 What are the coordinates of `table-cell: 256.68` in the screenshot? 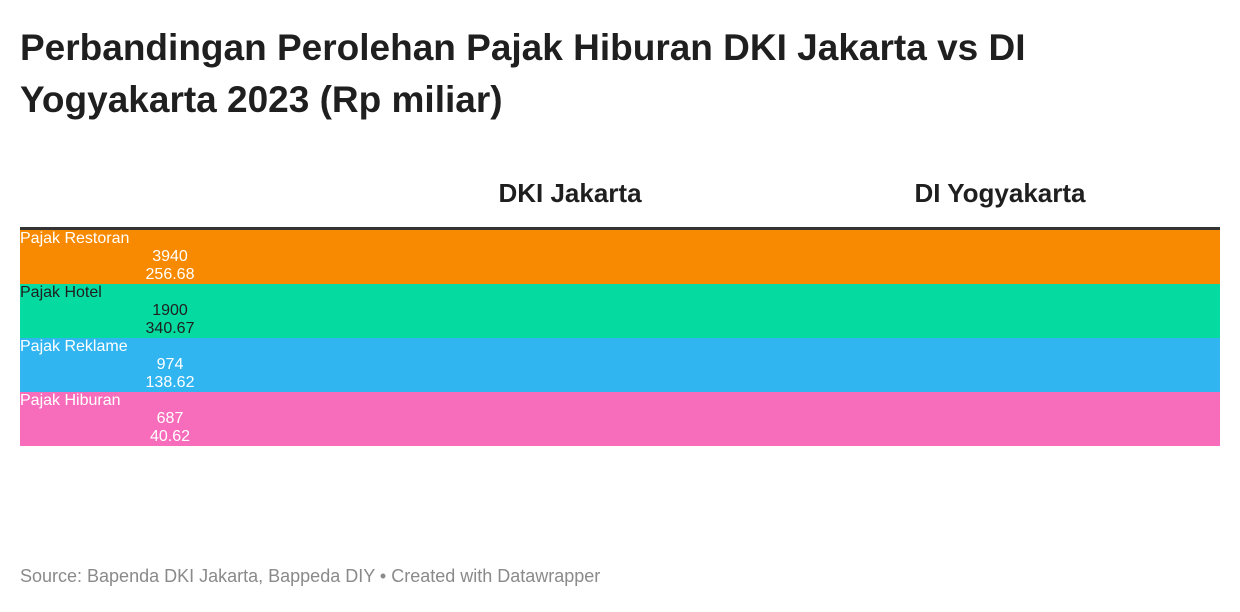 It's located at (170, 274).